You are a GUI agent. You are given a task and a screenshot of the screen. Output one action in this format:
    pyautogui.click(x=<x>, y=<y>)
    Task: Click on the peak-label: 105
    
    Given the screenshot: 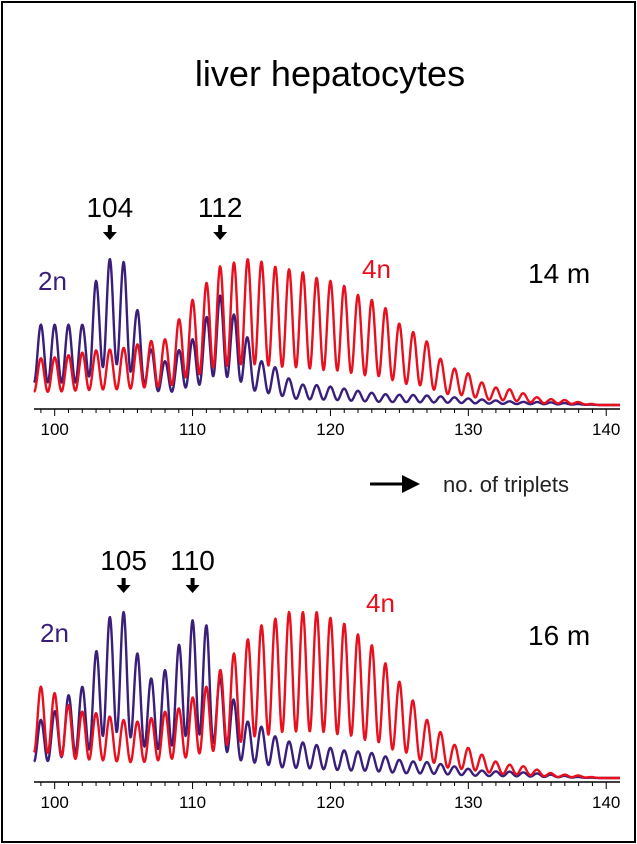 What is the action you would take?
    pyautogui.click(x=123, y=560)
    